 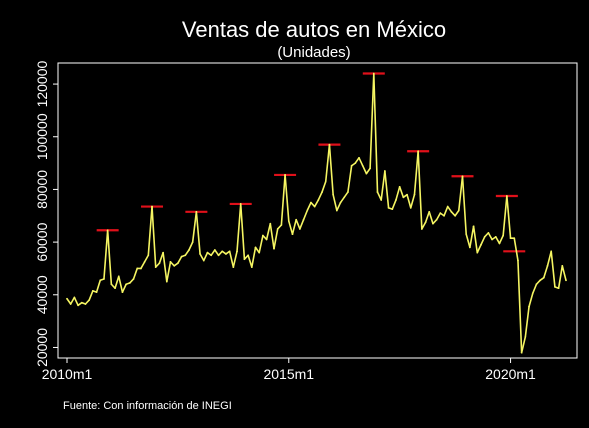 What do you see at coordinates (288, 374) in the screenshot?
I see `x-tick-label: 2015m1` at bounding box center [288, 374].